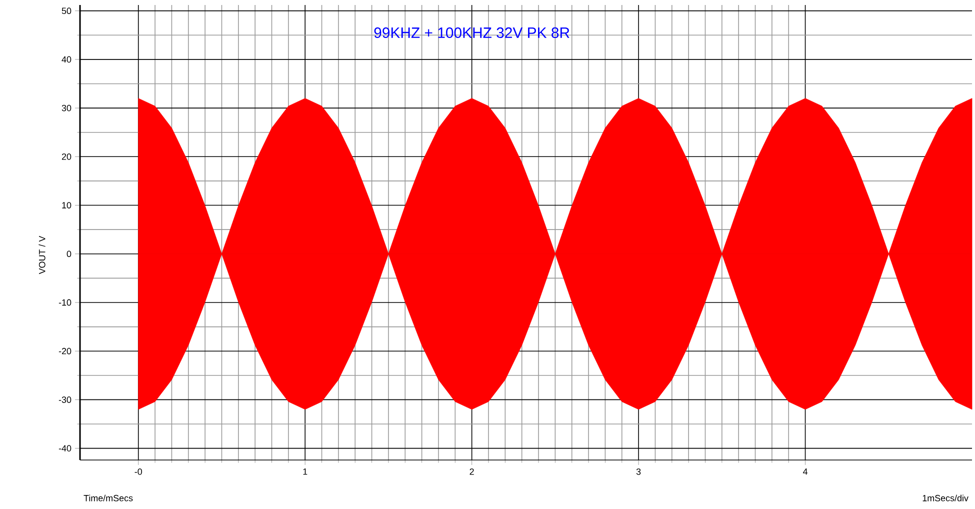 The image size is (975, 509). I want to click on y-axis-title: VOUT / V, so click(42, 255).